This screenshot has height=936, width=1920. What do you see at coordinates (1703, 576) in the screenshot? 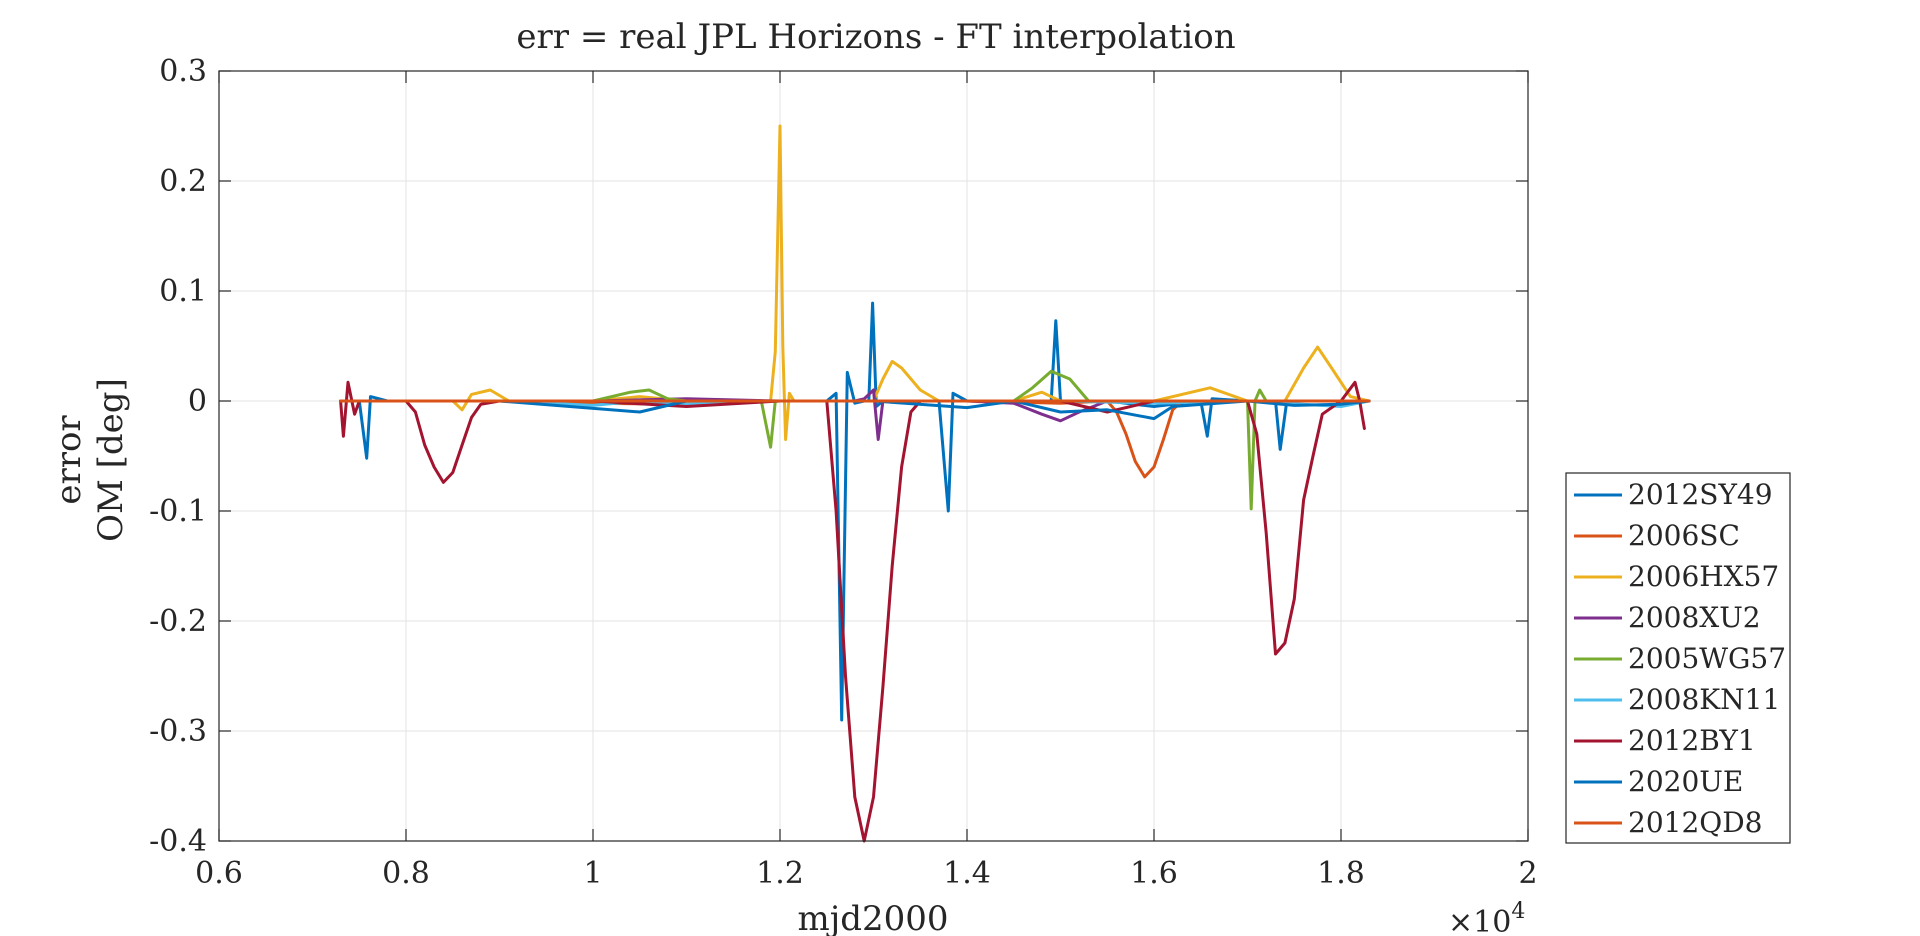
I see `legend-label-2006HX57: 2006HX57` at bounding box center [1703, 576].